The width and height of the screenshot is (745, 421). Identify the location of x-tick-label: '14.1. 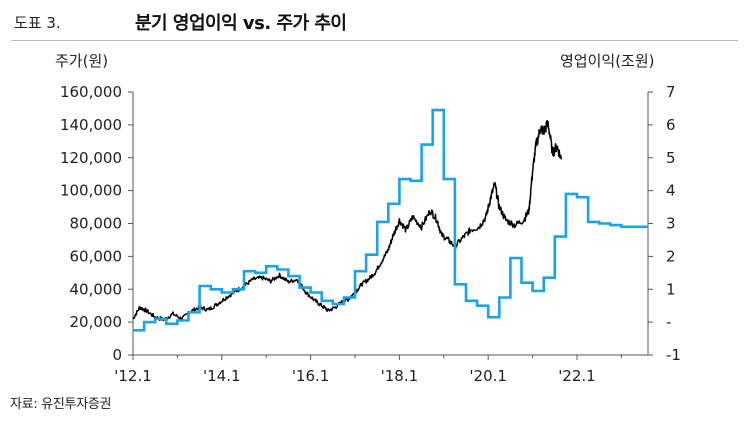
(222, 376).